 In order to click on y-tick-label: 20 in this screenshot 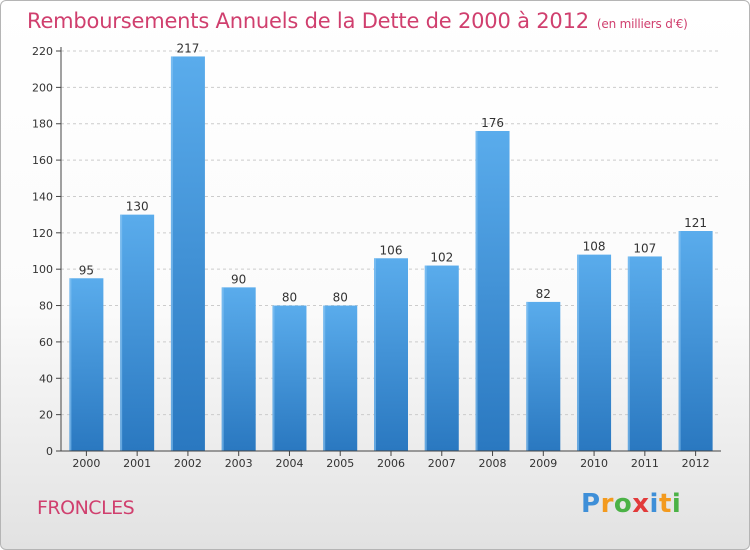, I will do `click(46, 415)`.